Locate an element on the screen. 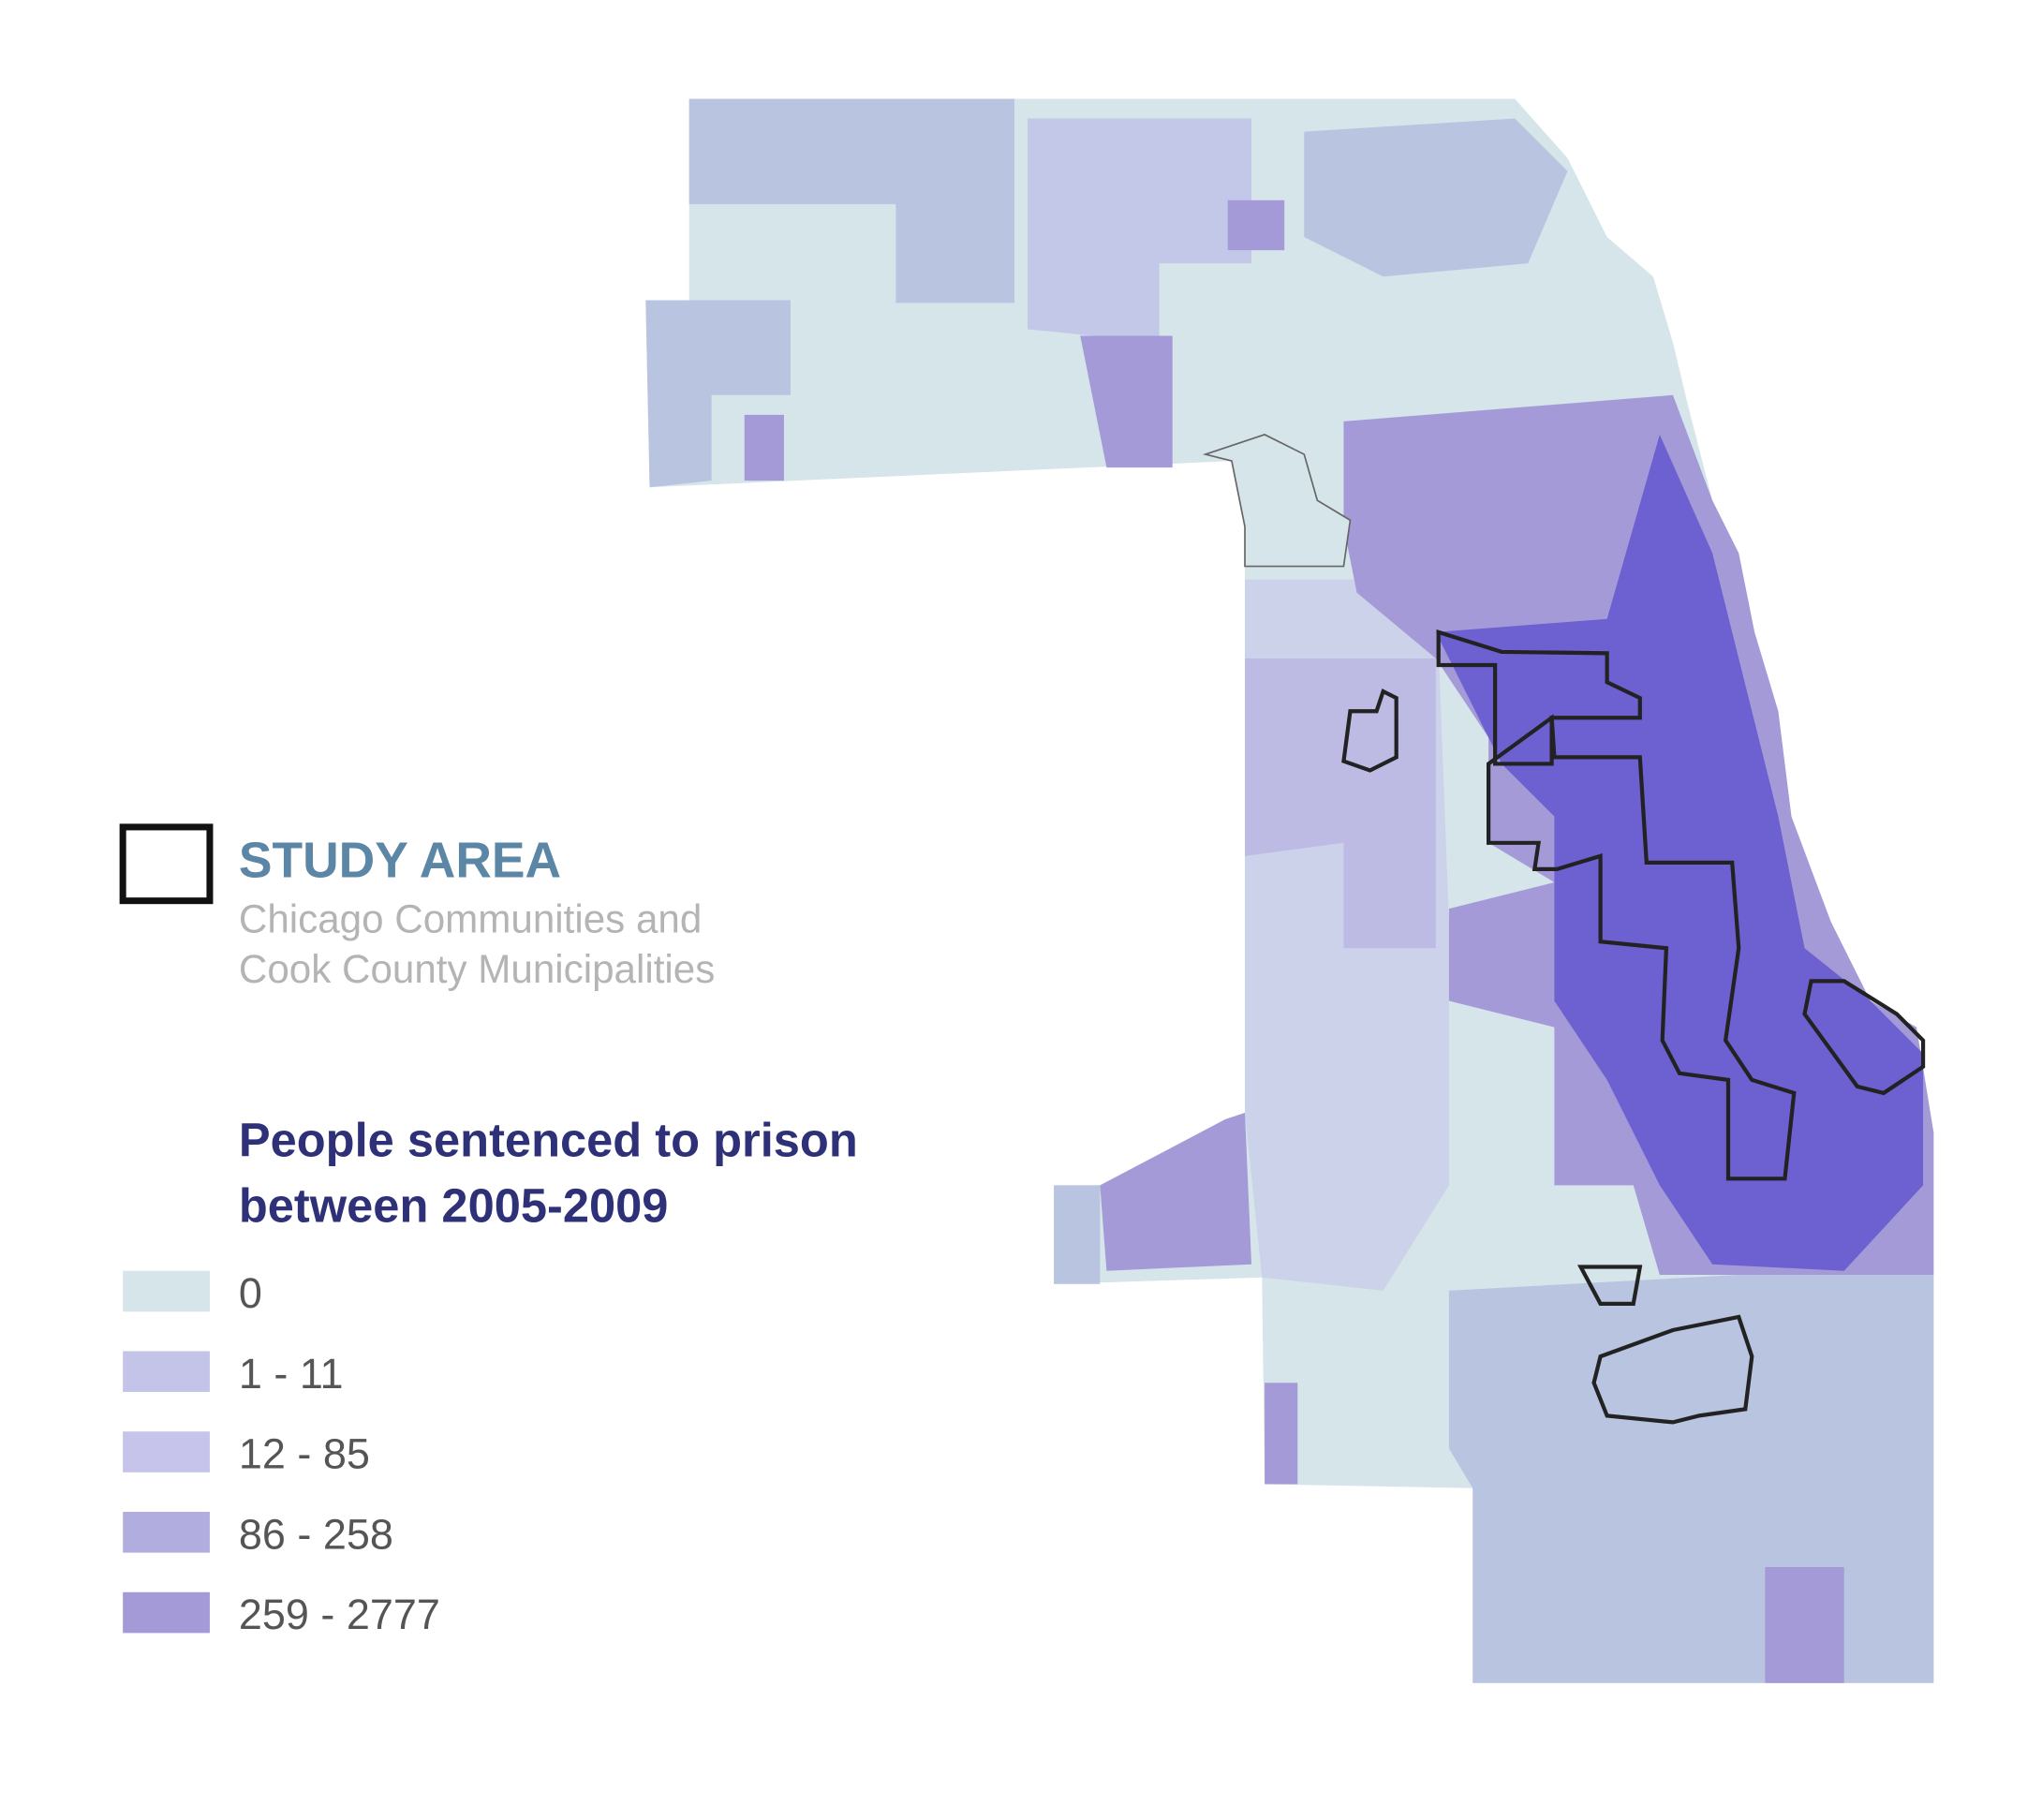 This screenshot has width=2042, height=1820. study-area-title: STUDY AREA is located at coordinates (400, 861).